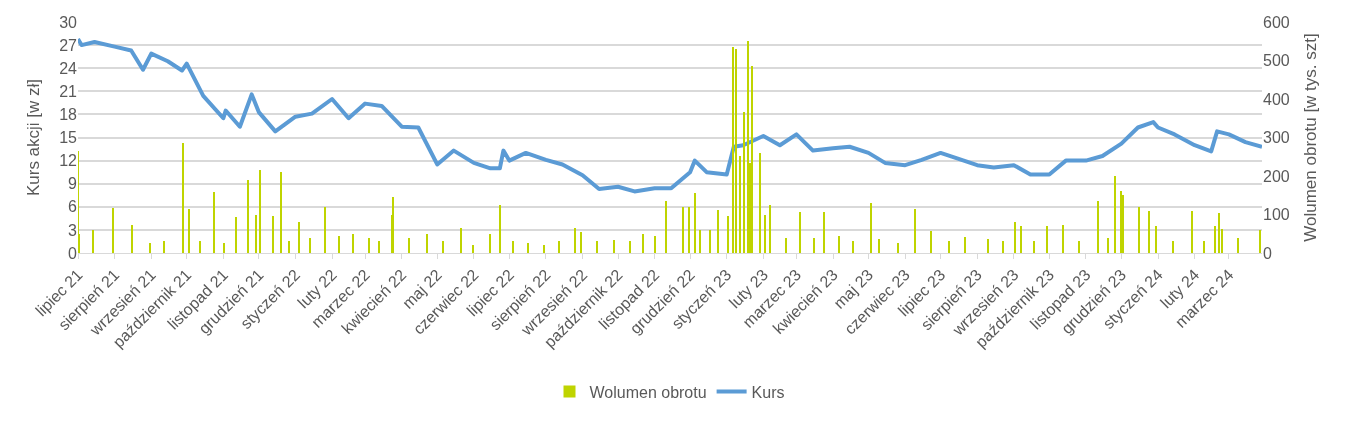 This screenshot has height=421, width=1348. What do you see at coordinates (73, 184) in the screenshot?
I see `y-tick-label: 9` at bounding box center [73, 184].